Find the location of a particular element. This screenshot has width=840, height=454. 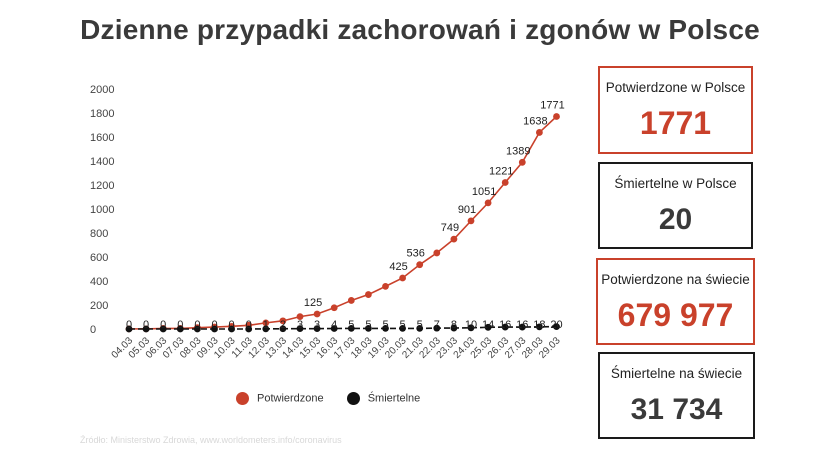

y-tick-label: 800 is located at coordinates (99, 234).